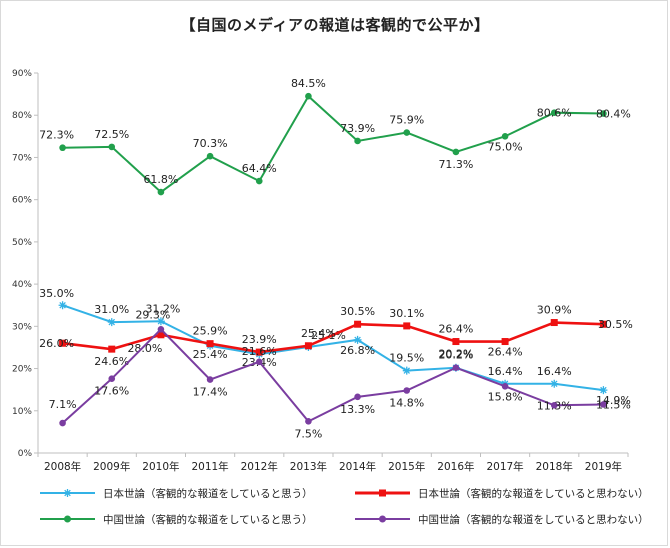 The height and width of the screenshot is (548, 670). I want to click on x-tick-label: 2008年, so click(62, 466).